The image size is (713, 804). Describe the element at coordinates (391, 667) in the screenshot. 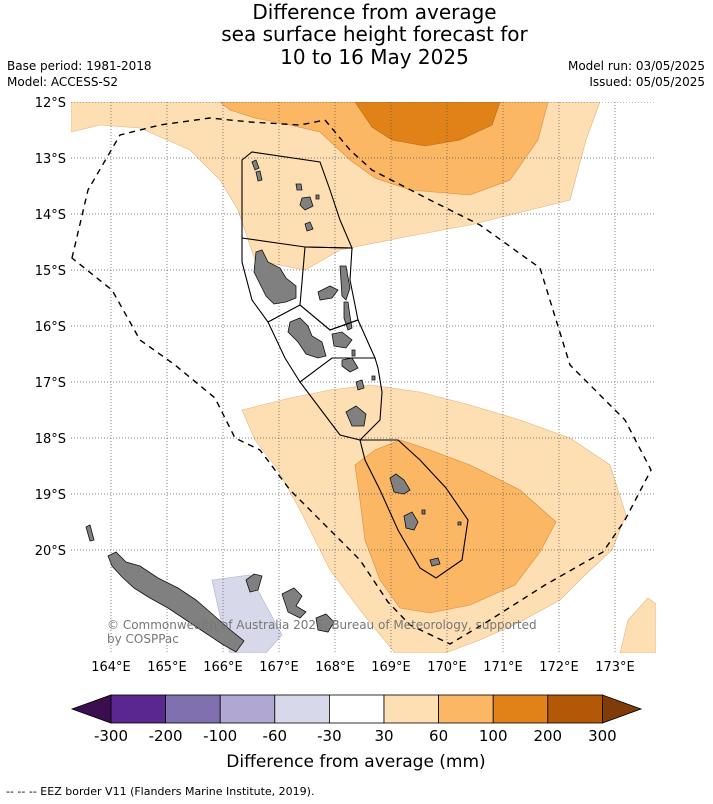

I see `lon-label-169e: 169°E` at that location.